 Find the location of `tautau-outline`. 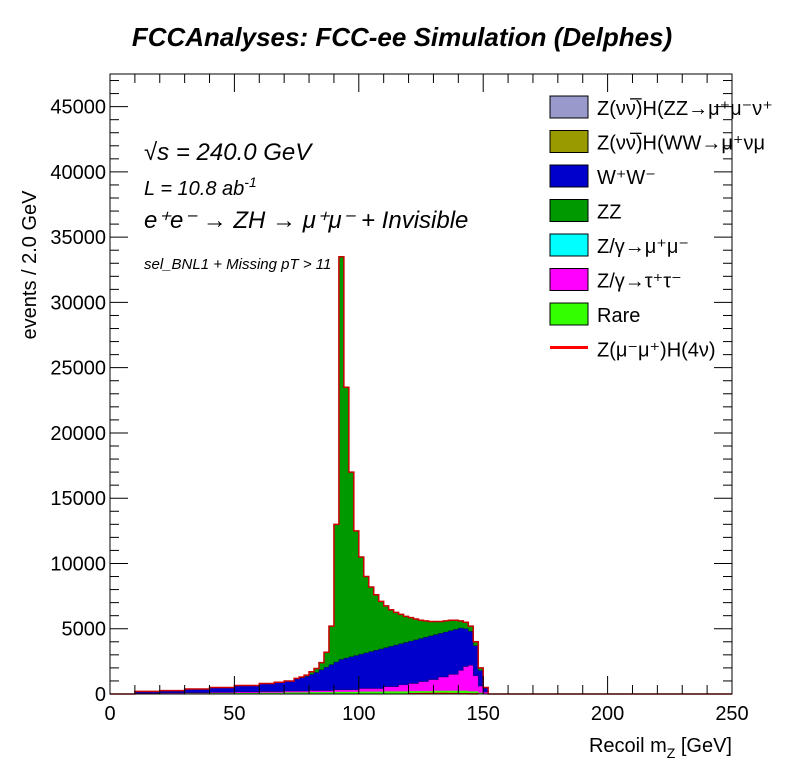

tautau-outline is located at coordinates (311, 679).